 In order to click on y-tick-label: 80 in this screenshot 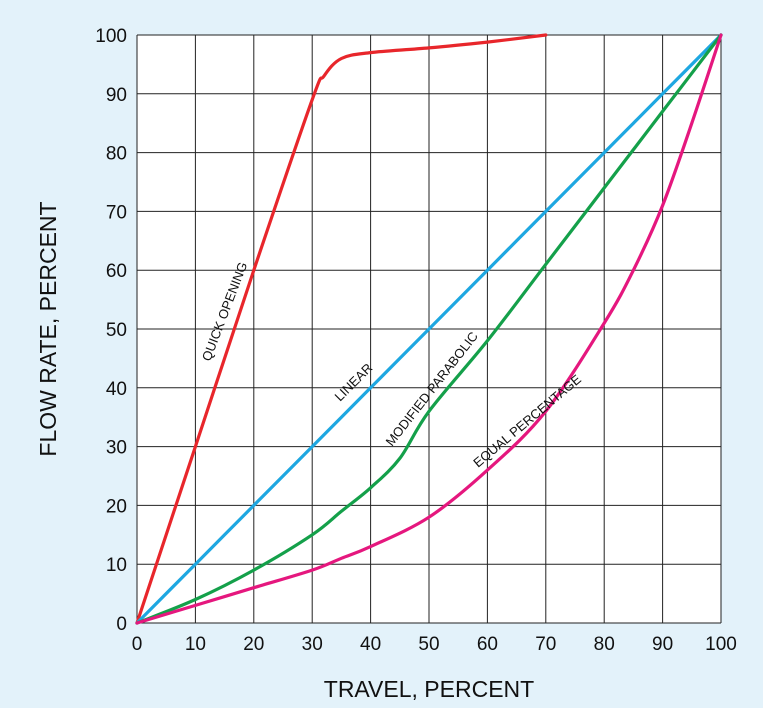, I will do `click(116, 154)`.